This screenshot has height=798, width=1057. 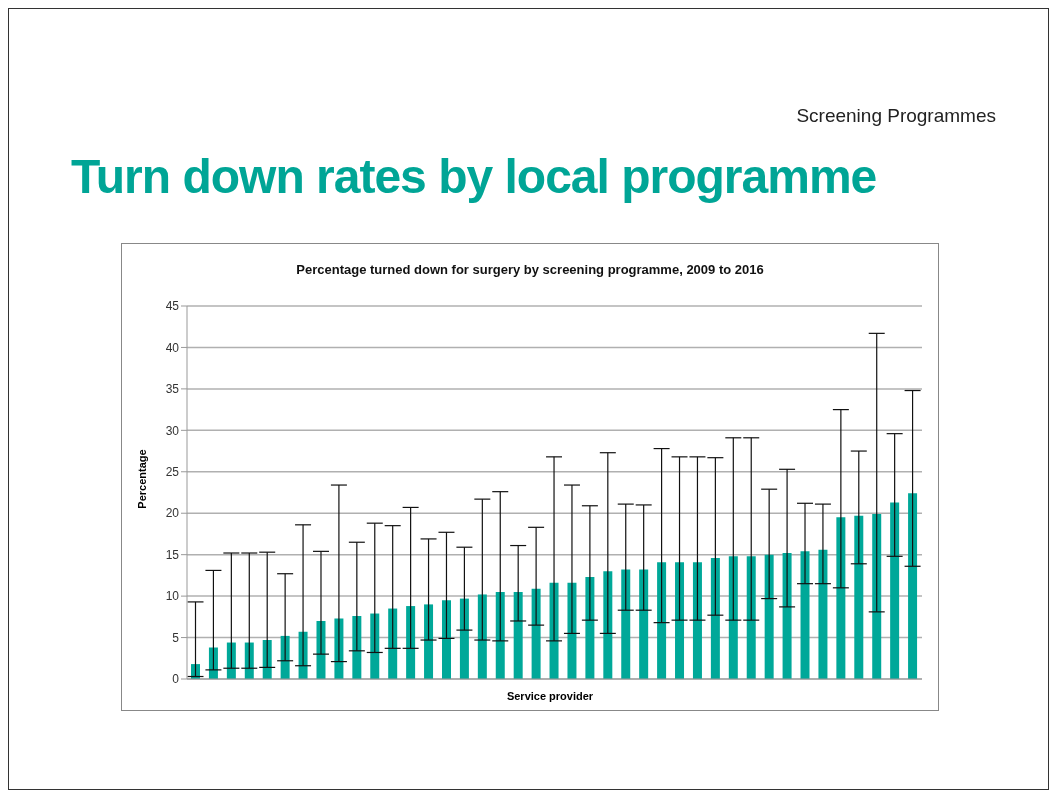 What do you see at coordinates (530, 269) in the screenshot?
I see `chart-subtitle: Percentage turned down for surgery by screening programme, 2009 to 2016` at bounding box center [530, 269].